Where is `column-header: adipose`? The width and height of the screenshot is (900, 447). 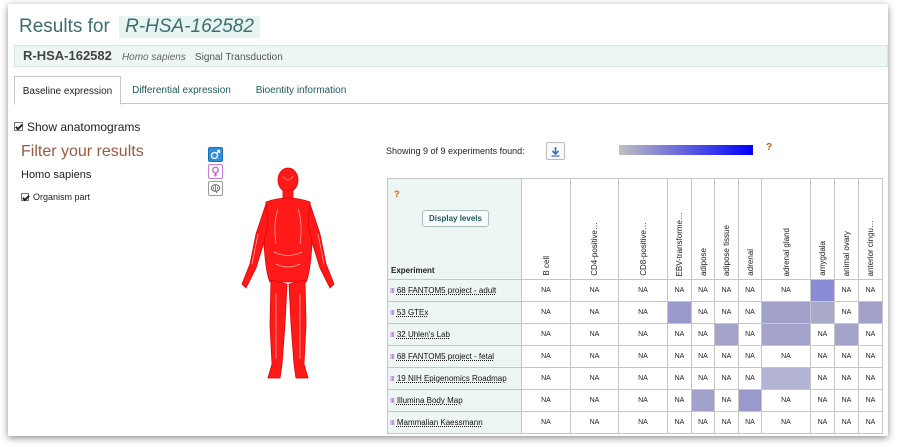
column-header: adipose is located at coordinates (703, 229).